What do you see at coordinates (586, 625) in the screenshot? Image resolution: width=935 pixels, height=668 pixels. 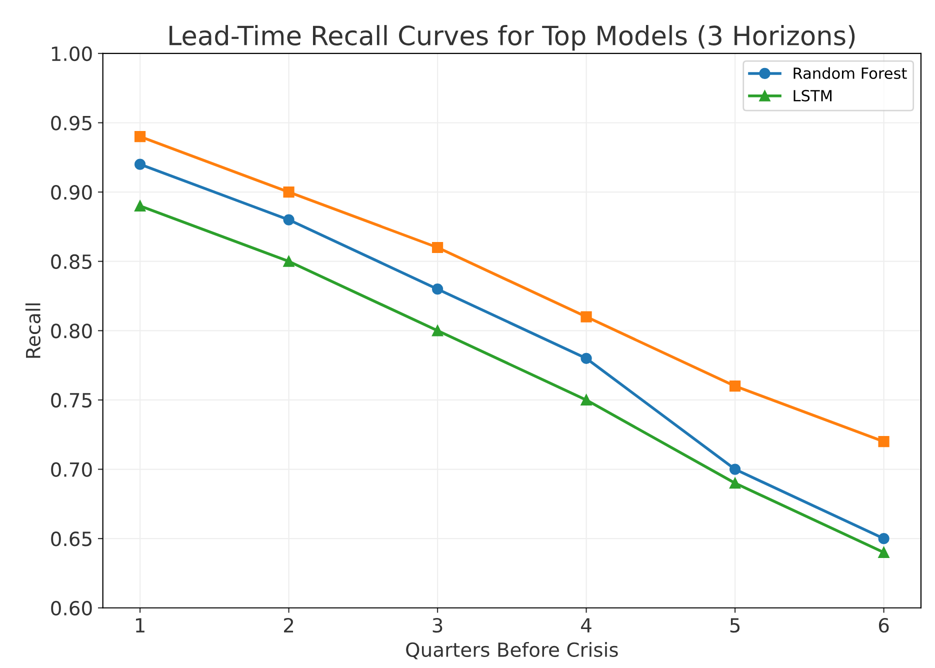 I see `x-tick-label: 4` at bounding box center [586, 625].